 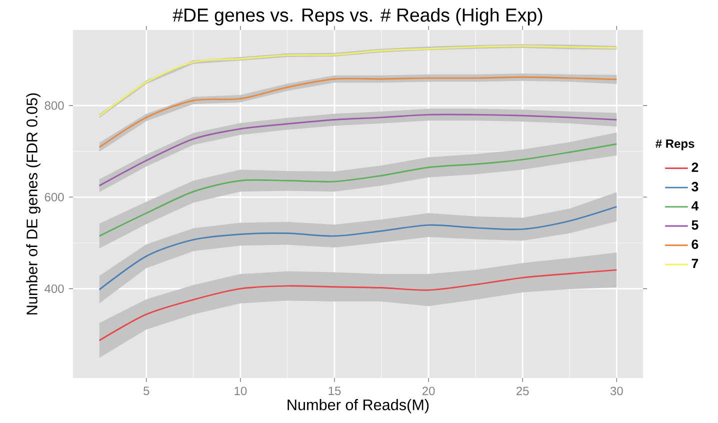 I want to click on legend-label: 3, so click(x=695, y=187).